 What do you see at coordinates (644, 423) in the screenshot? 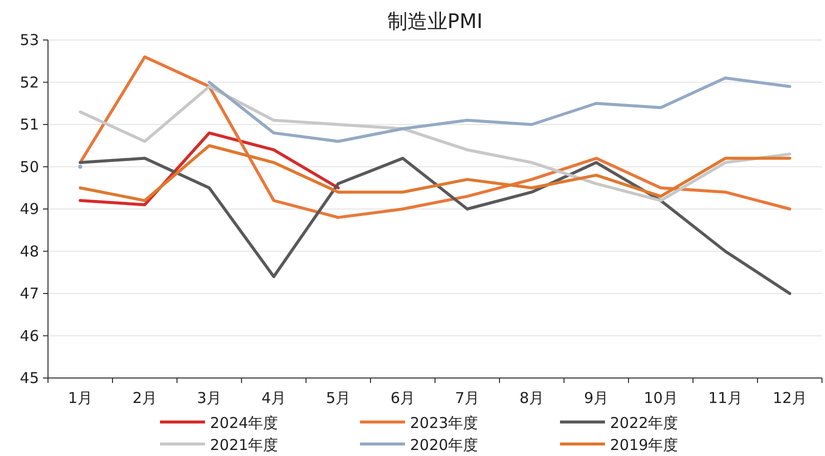
I see `legend-label: 2022年度` at bounding box center [644, 423].